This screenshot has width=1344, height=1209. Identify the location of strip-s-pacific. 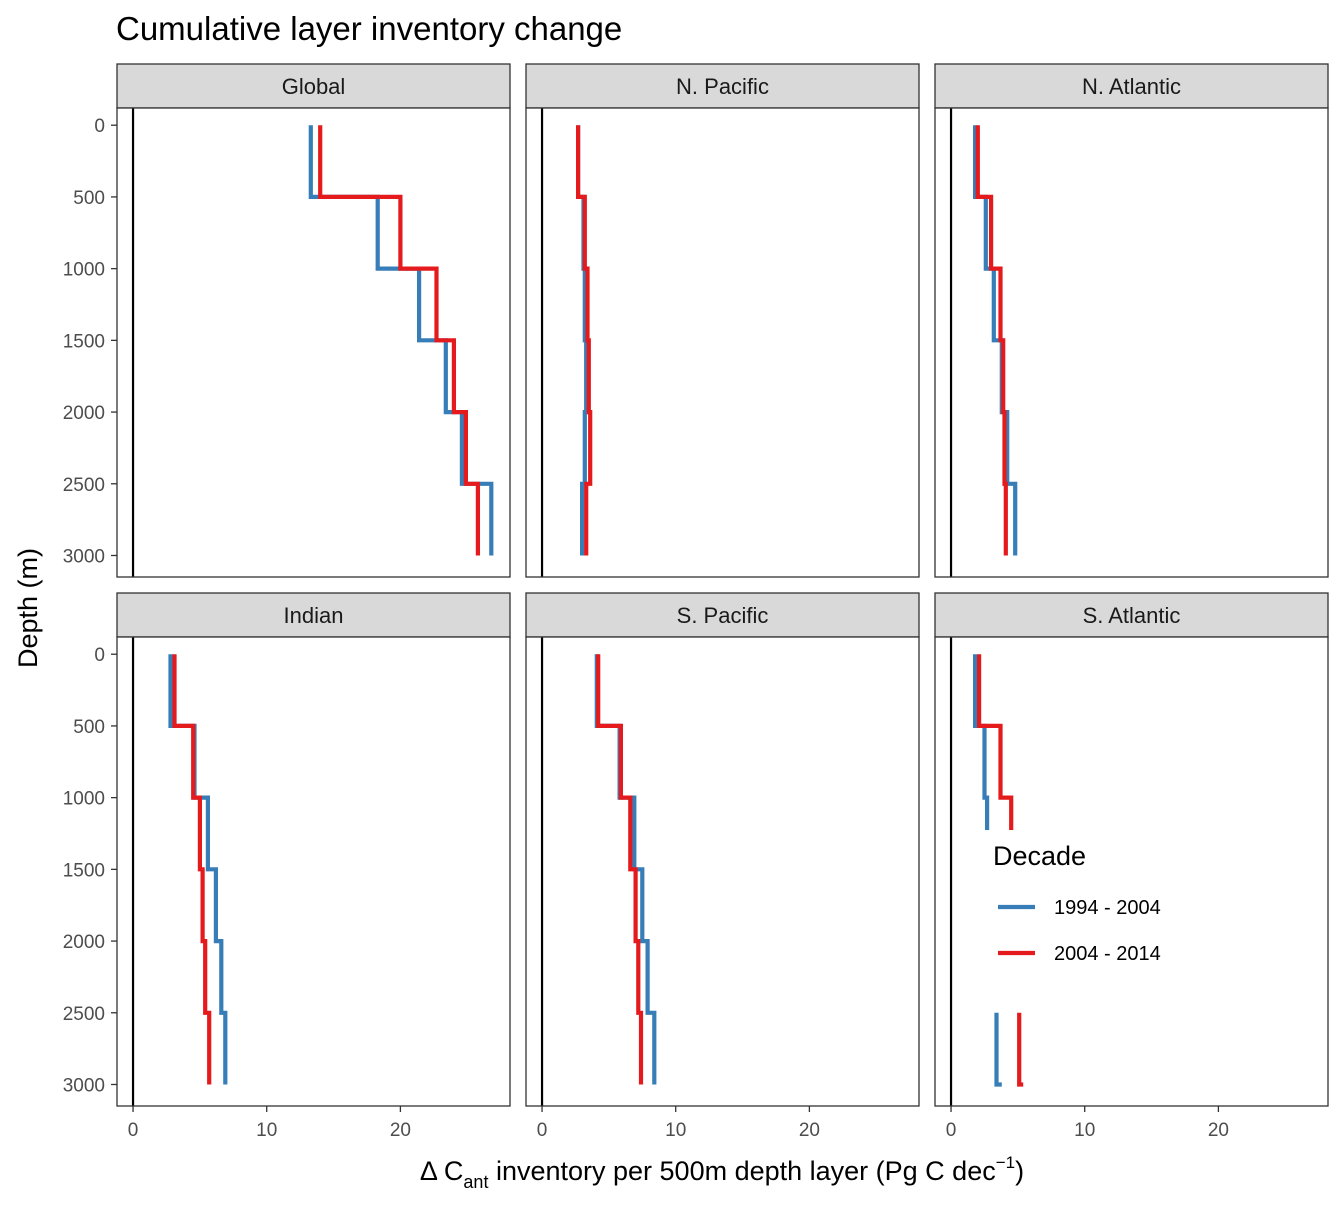
(722, 615).